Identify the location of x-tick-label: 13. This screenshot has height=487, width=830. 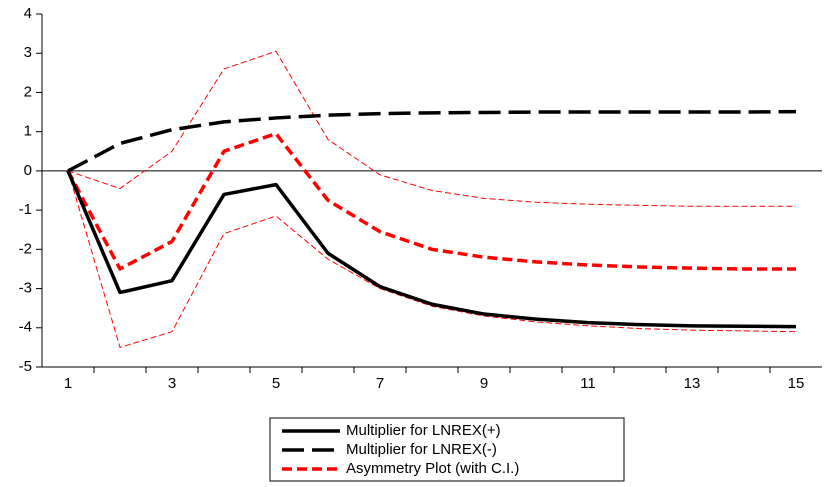
(692, 383).